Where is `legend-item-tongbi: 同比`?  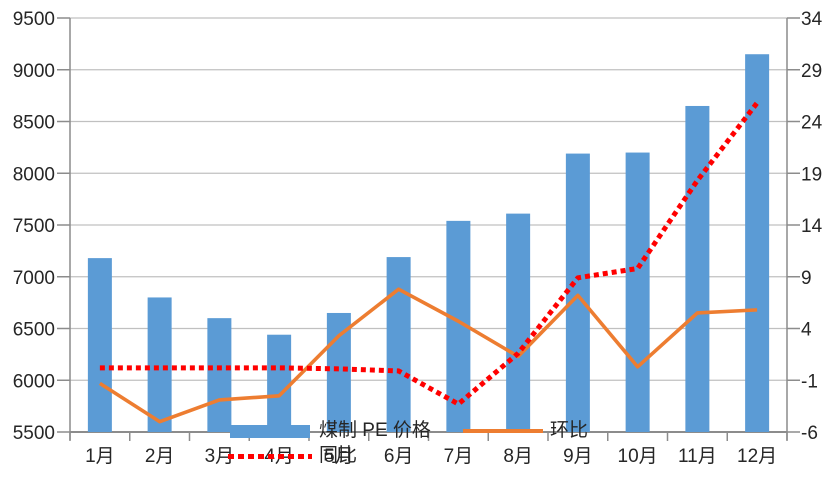
legend-item-tongbi: 同比 is located at coordinates (292, 456).